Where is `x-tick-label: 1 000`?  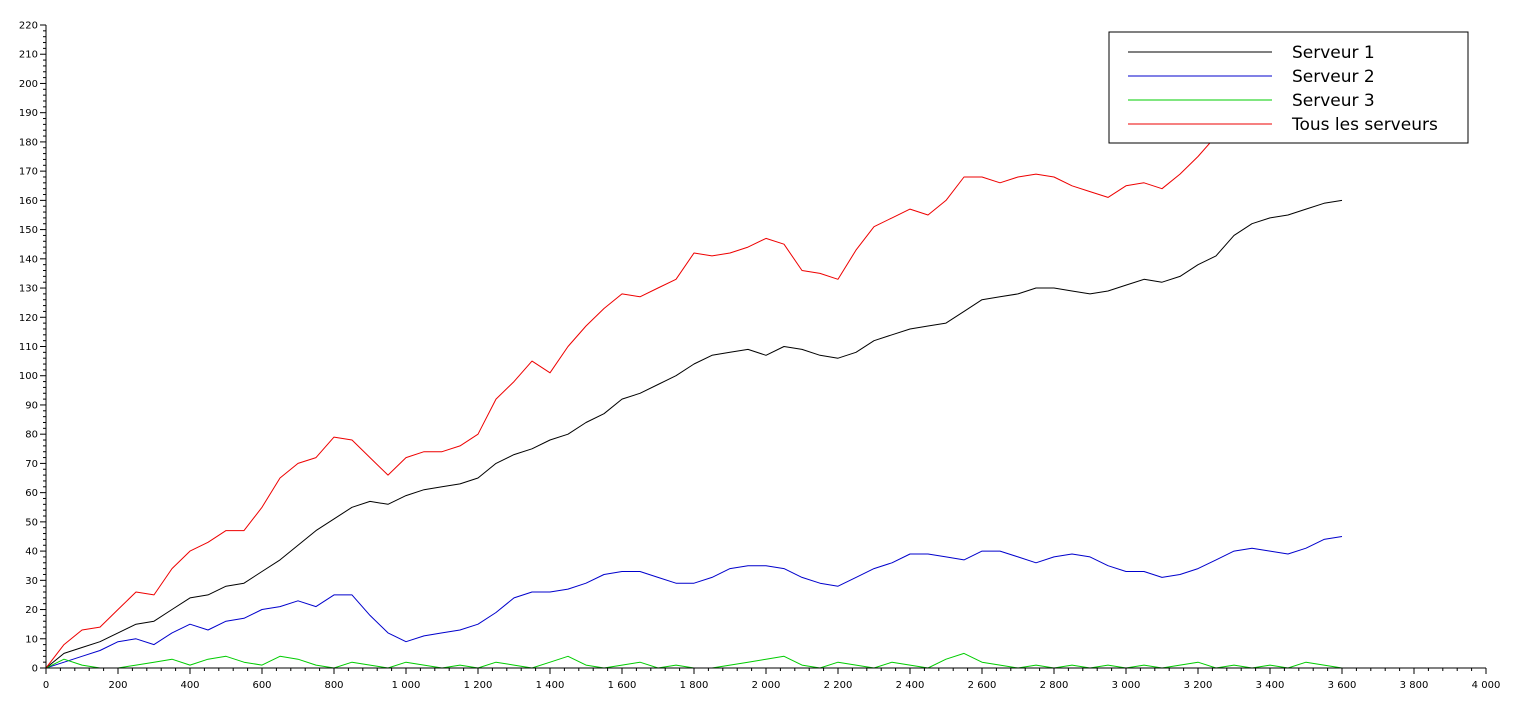 x-tick-label: 1 000 is located at coordinates (406, 685).